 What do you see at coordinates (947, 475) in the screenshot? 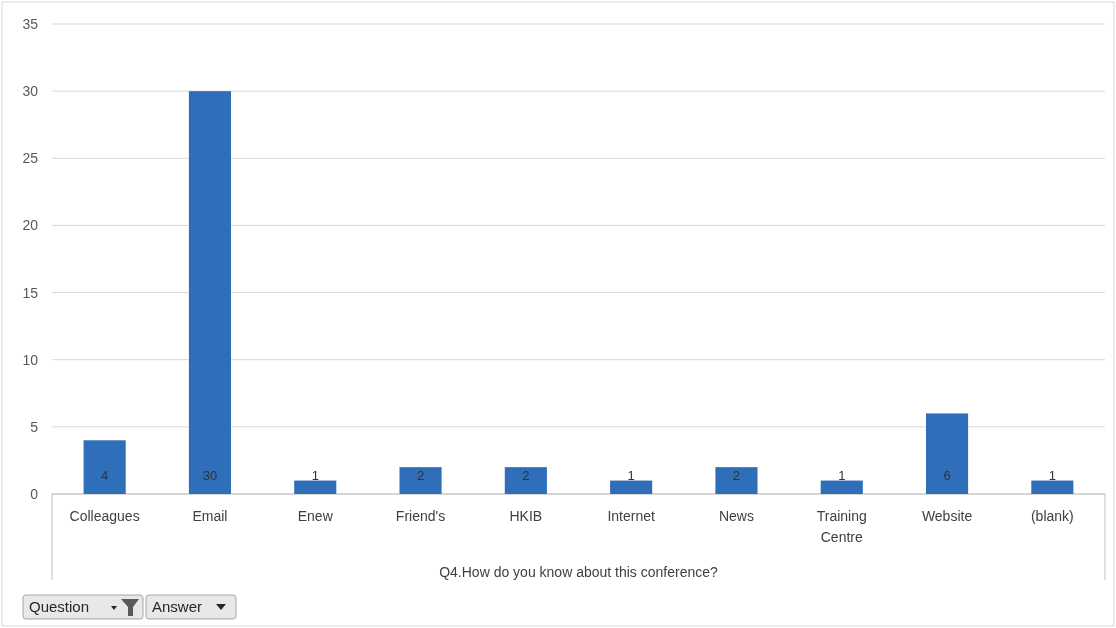
I see `data-label: 6` at bounding box center [947, 475].